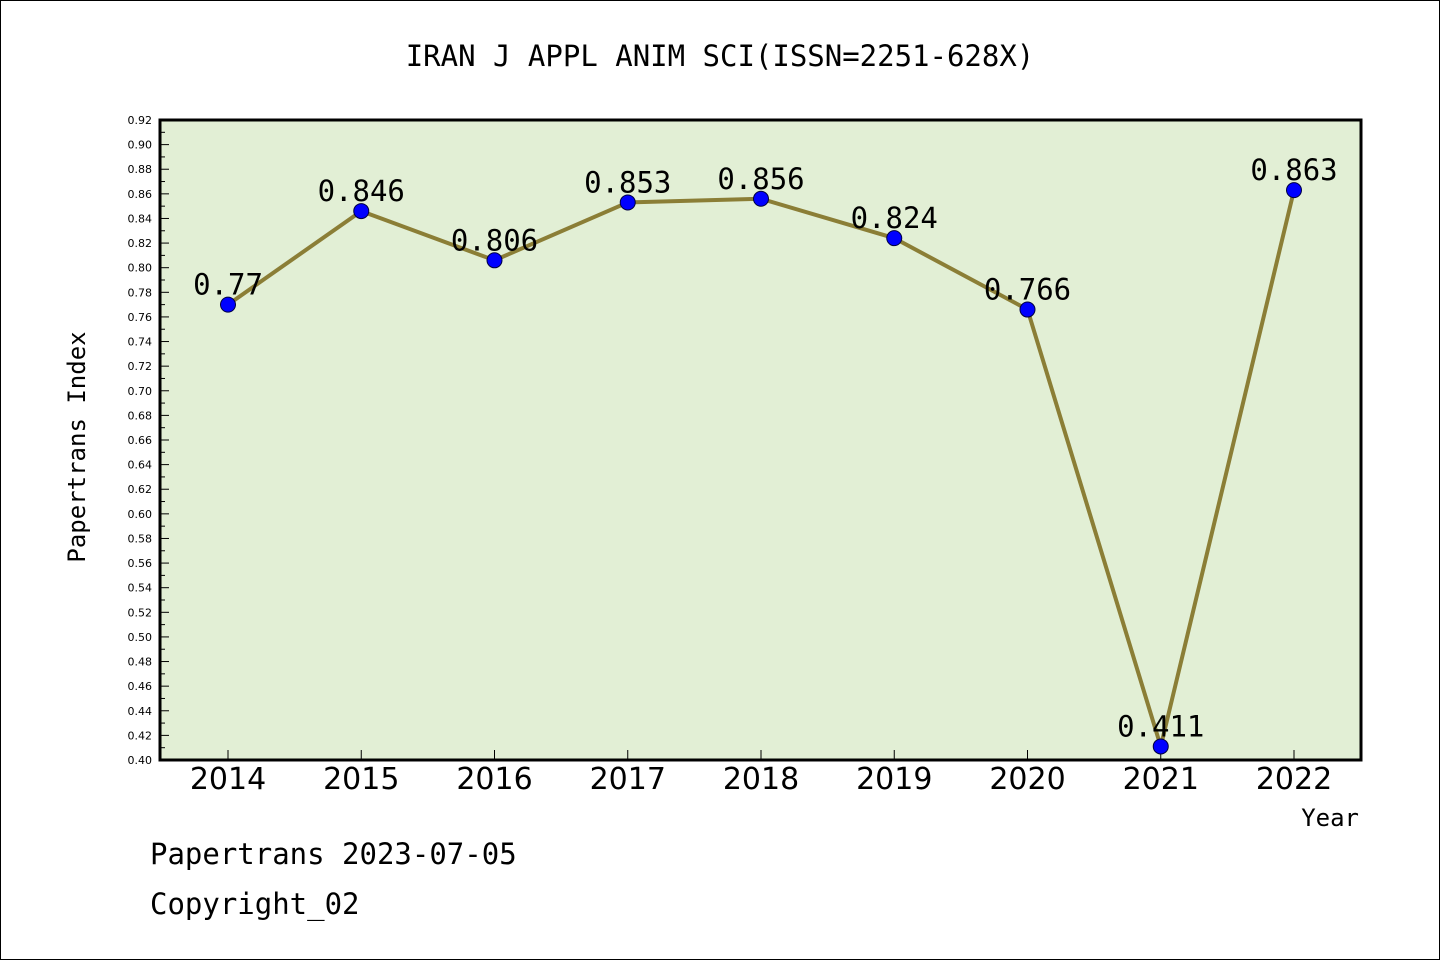 Image resolution: width=1440 pixels, height=960 pixels. I want to click on x-axis: 2014 2015 2016 2017 2018 2019 2020 2021 2022, so click(761, 773).